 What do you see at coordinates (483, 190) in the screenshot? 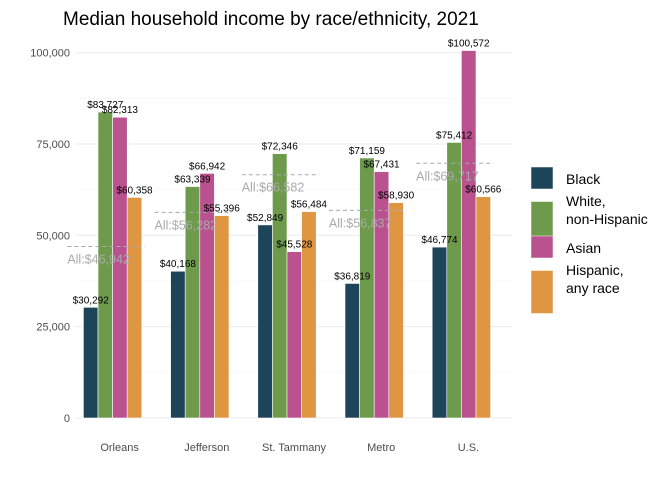
I see `bar-value-label: $60,566` at bounding box center [483, 190].